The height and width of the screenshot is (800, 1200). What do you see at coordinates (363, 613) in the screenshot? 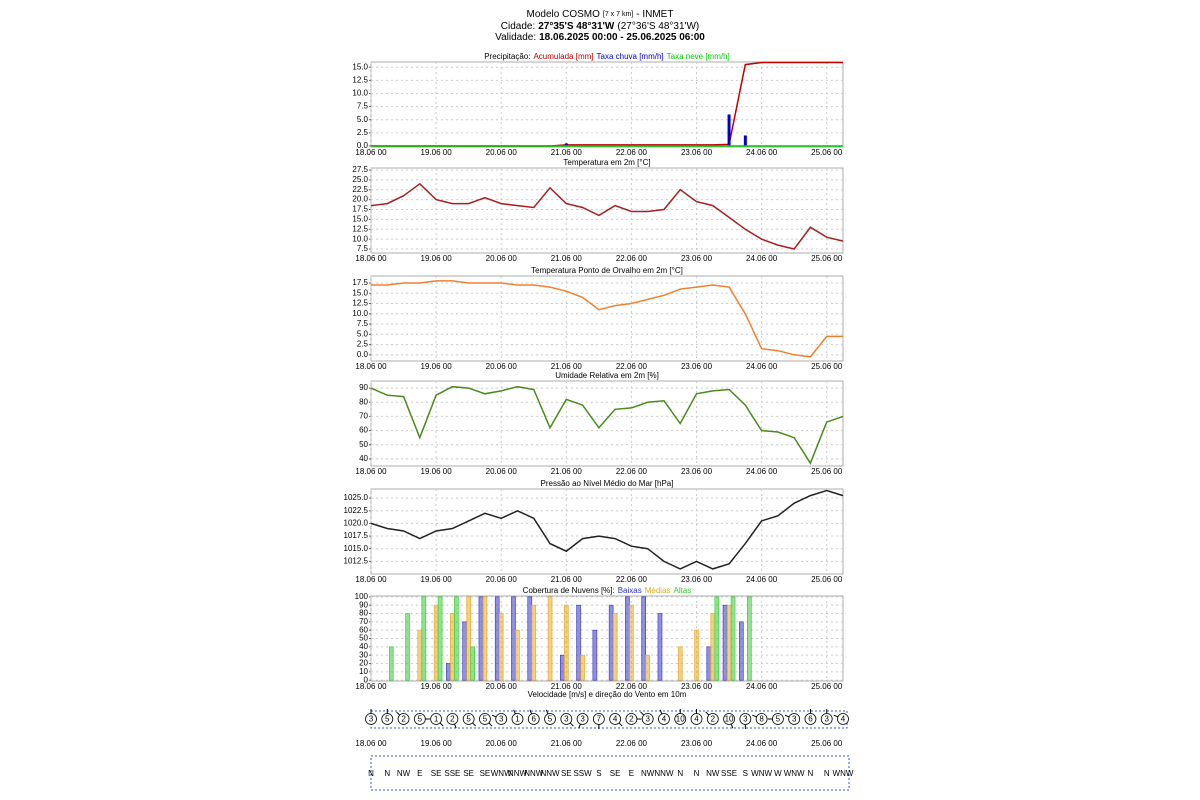
I see `y-tick-label: 80` at bounding box center [363, 613].